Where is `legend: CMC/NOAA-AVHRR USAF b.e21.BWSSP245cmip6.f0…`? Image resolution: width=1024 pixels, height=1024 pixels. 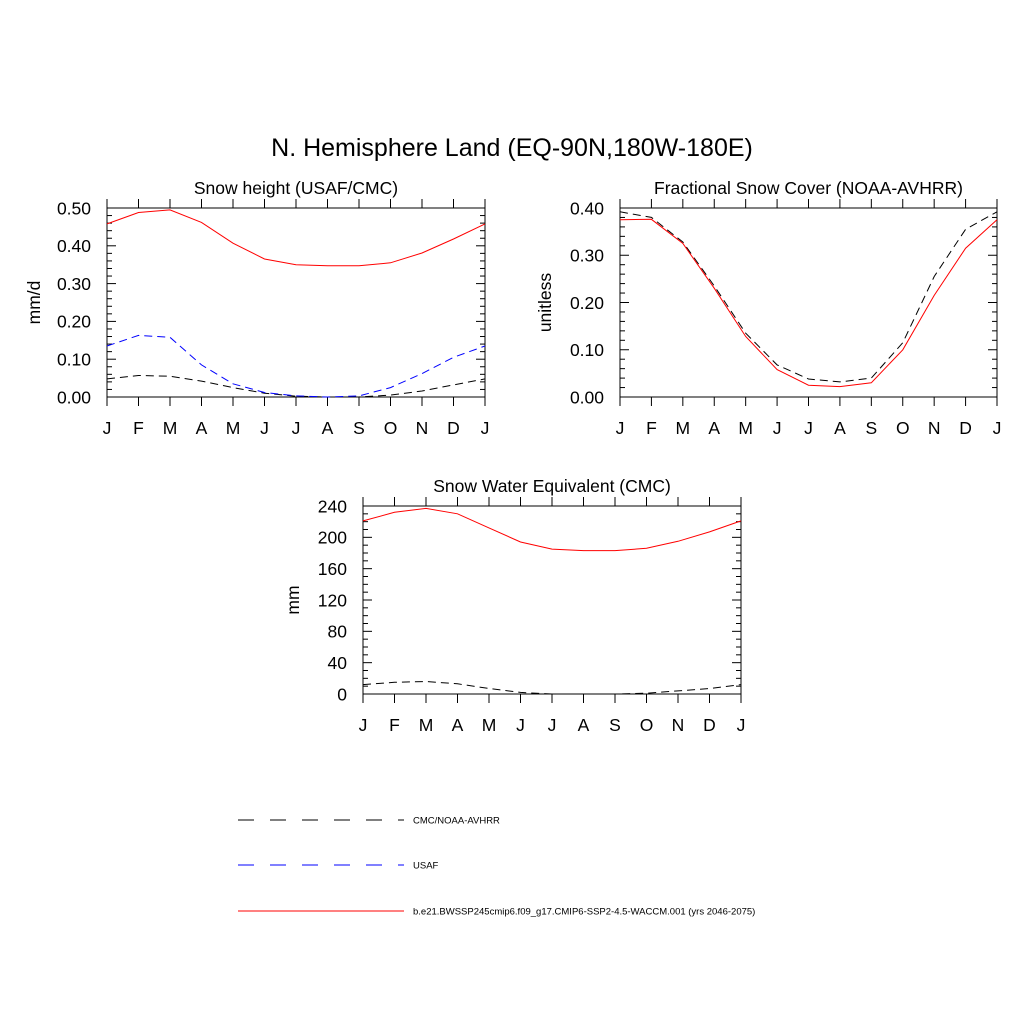
legend: CMC/NOAA-AVHRR USAF b.e21.BWSSP245cmip6.f0… is located at coordinates (496, 866).